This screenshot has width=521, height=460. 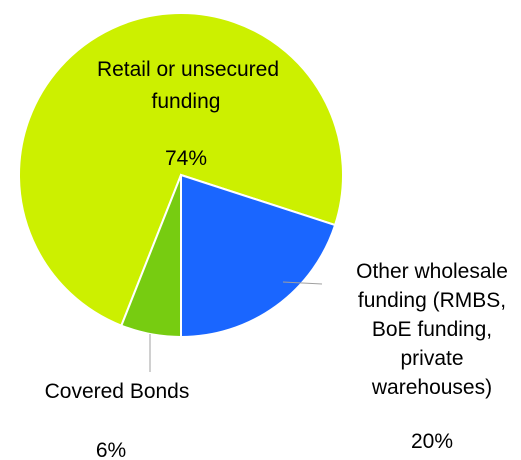 I want to click on slice-label-retail-line2: funding, so click(x=186, y=101).